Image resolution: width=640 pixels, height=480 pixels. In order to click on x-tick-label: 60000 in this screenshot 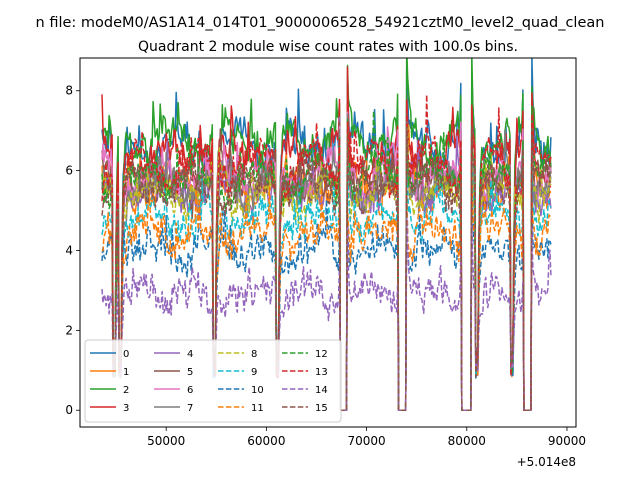, I will do `click(266, 441)`.